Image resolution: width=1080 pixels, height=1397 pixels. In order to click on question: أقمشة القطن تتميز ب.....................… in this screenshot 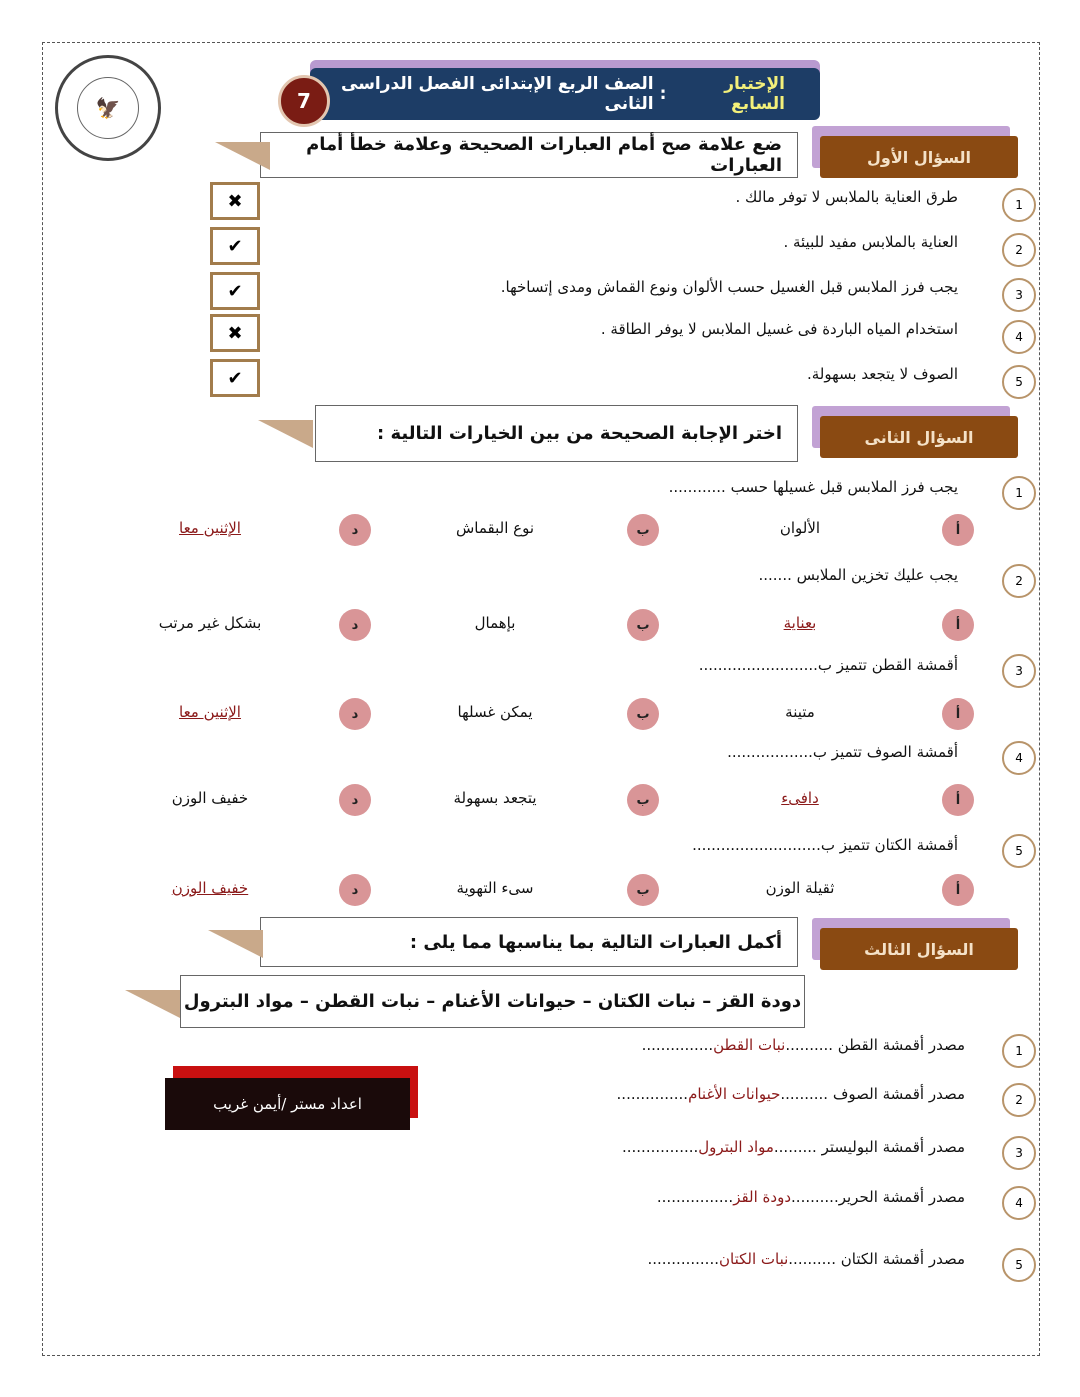, I will do `click(828, 665)`.